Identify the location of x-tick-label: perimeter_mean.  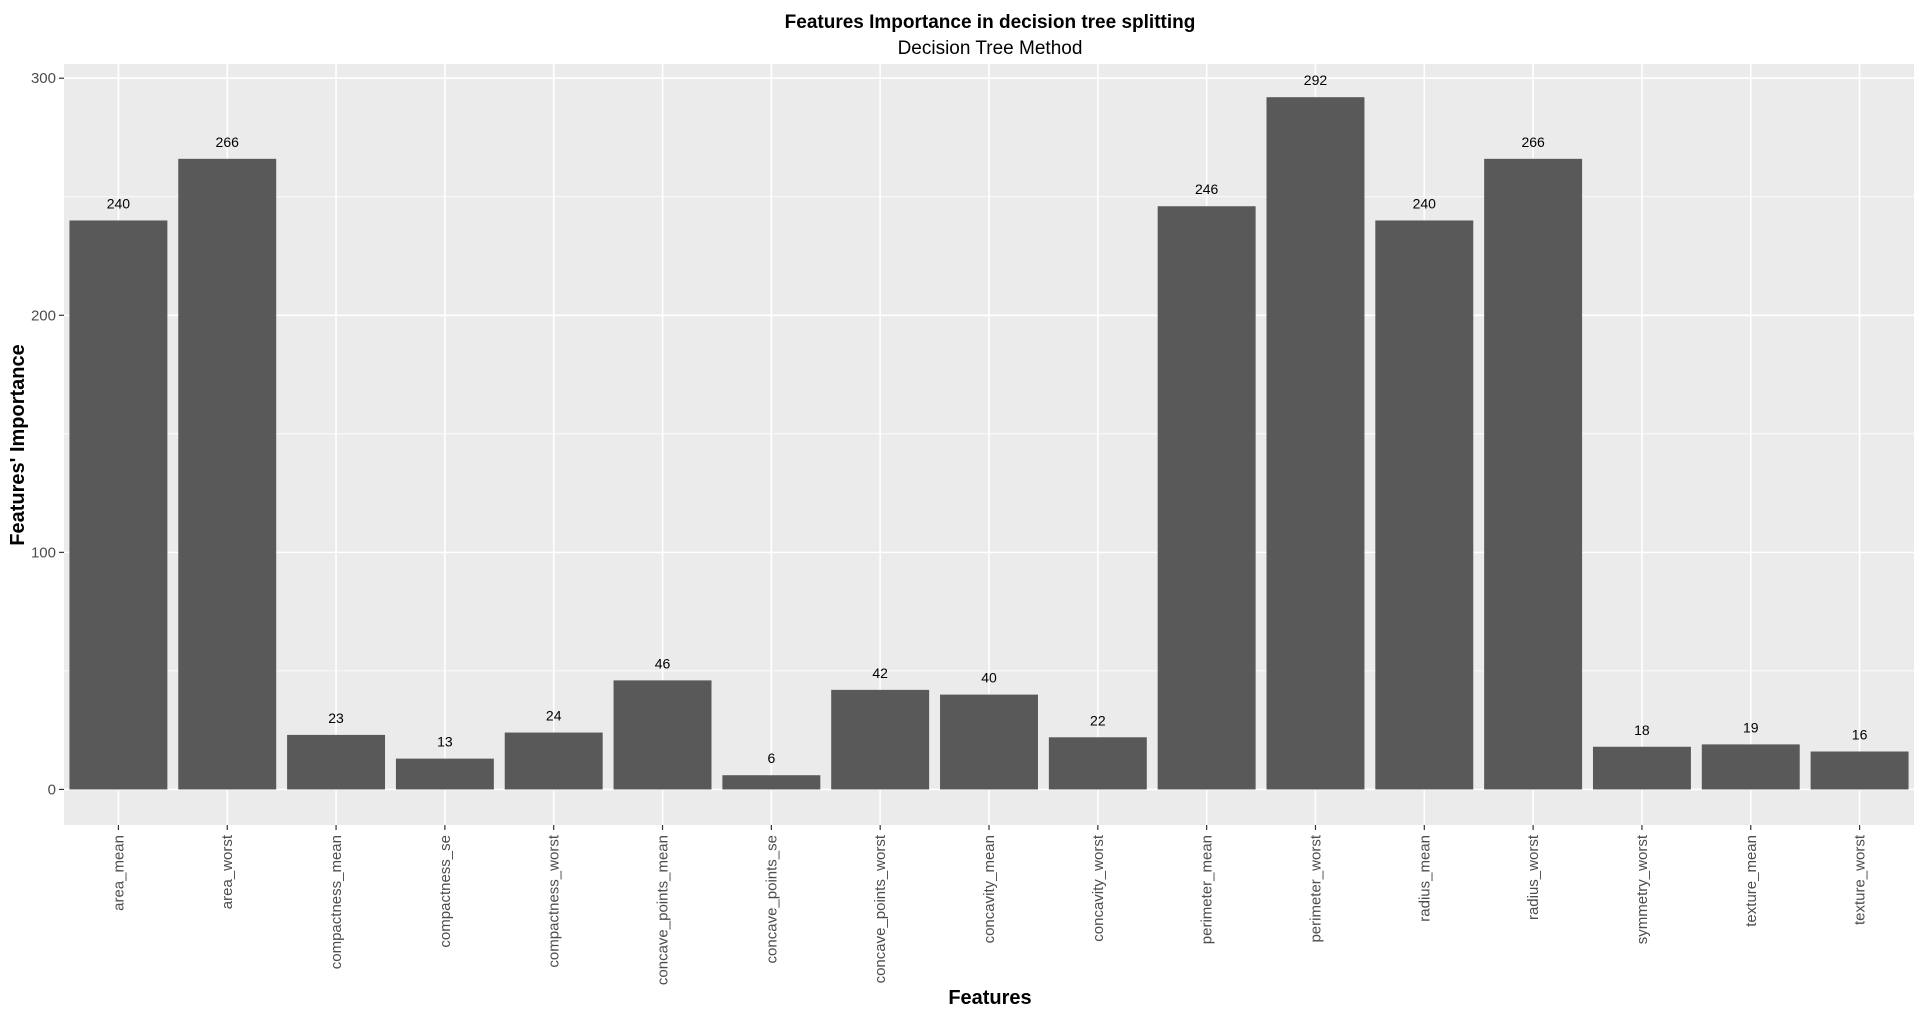
(1207, 889).